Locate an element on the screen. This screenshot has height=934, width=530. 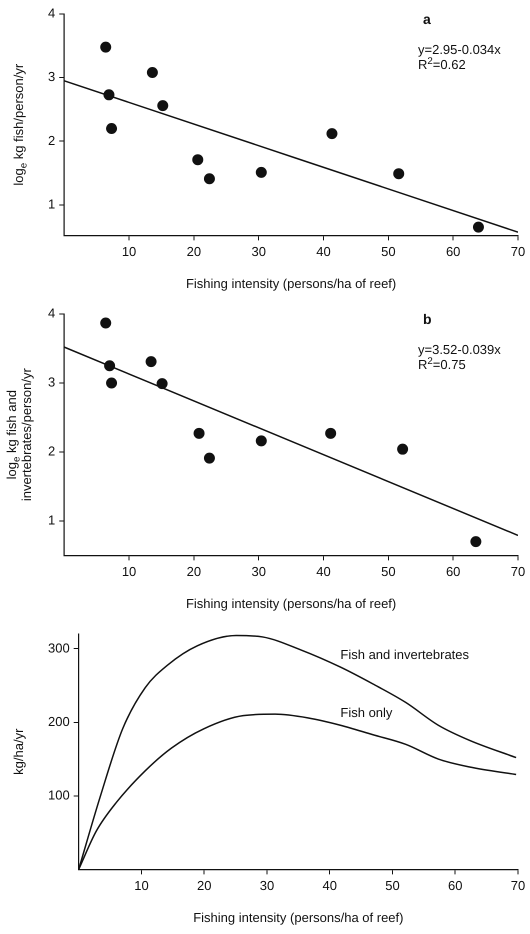
chart-title: a is located at coordinates (427, 19).